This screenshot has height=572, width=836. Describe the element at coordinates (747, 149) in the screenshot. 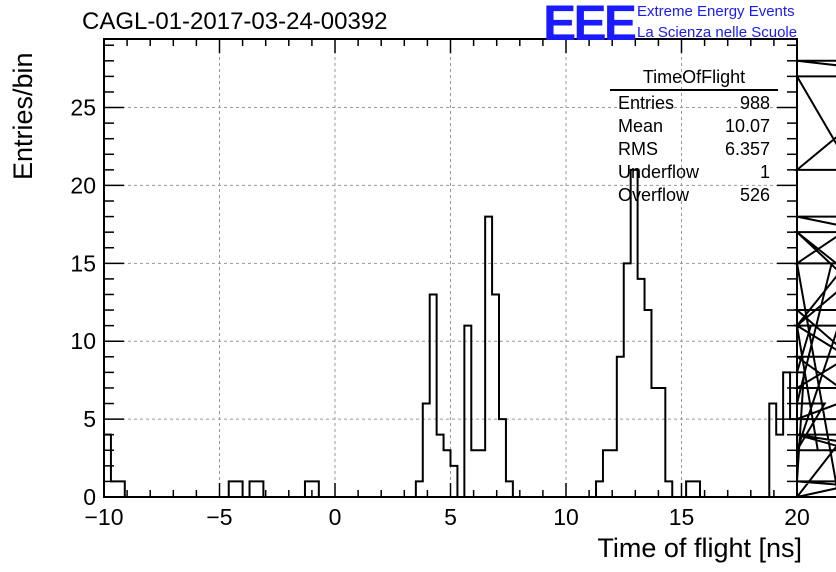

I see `stats-value: 6.357` at that location.